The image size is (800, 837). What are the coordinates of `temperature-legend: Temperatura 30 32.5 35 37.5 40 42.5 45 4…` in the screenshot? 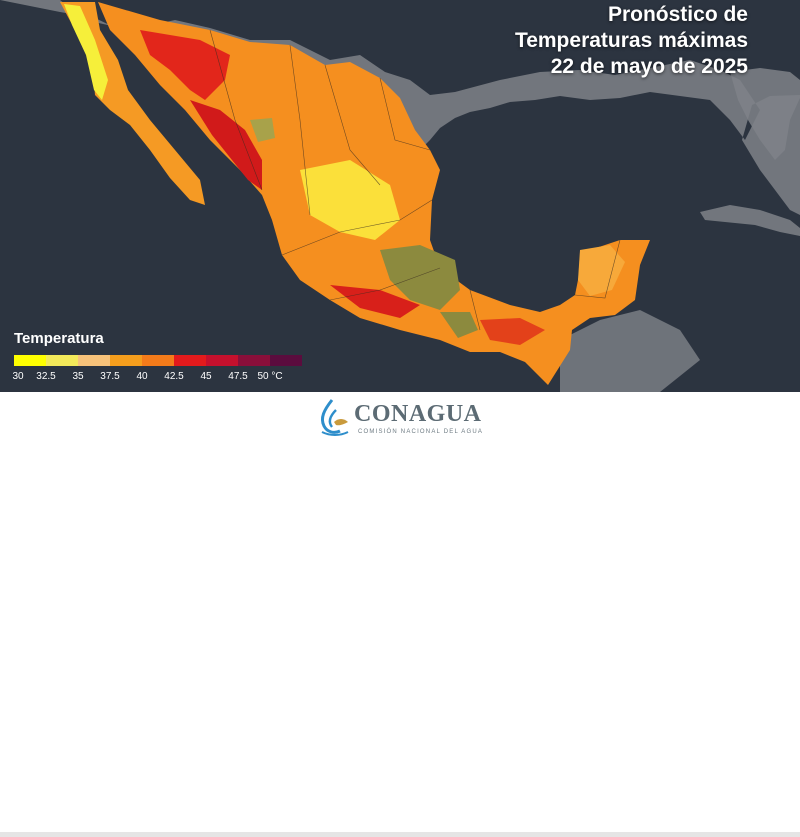 It's located at (163, 357).